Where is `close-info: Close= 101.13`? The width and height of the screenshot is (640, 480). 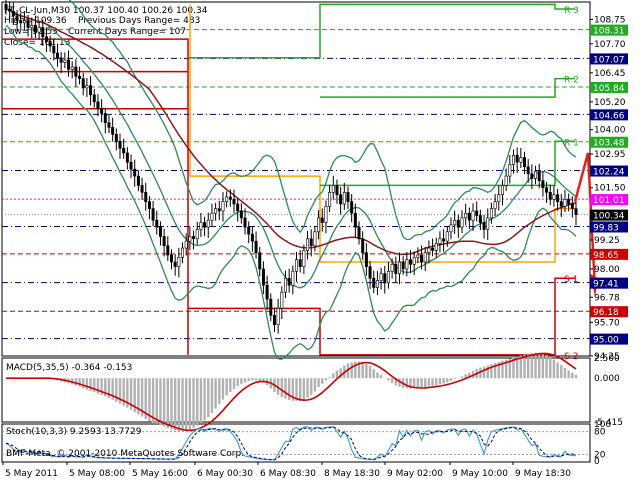 close-info: Close= 101.13 is located at coordinates (37, 43).